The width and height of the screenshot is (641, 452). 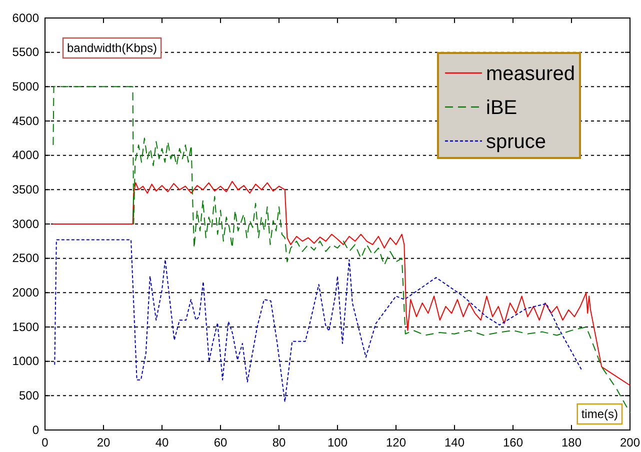 I want to click on y-tick-label: 1000, so click(x=26, y=361).